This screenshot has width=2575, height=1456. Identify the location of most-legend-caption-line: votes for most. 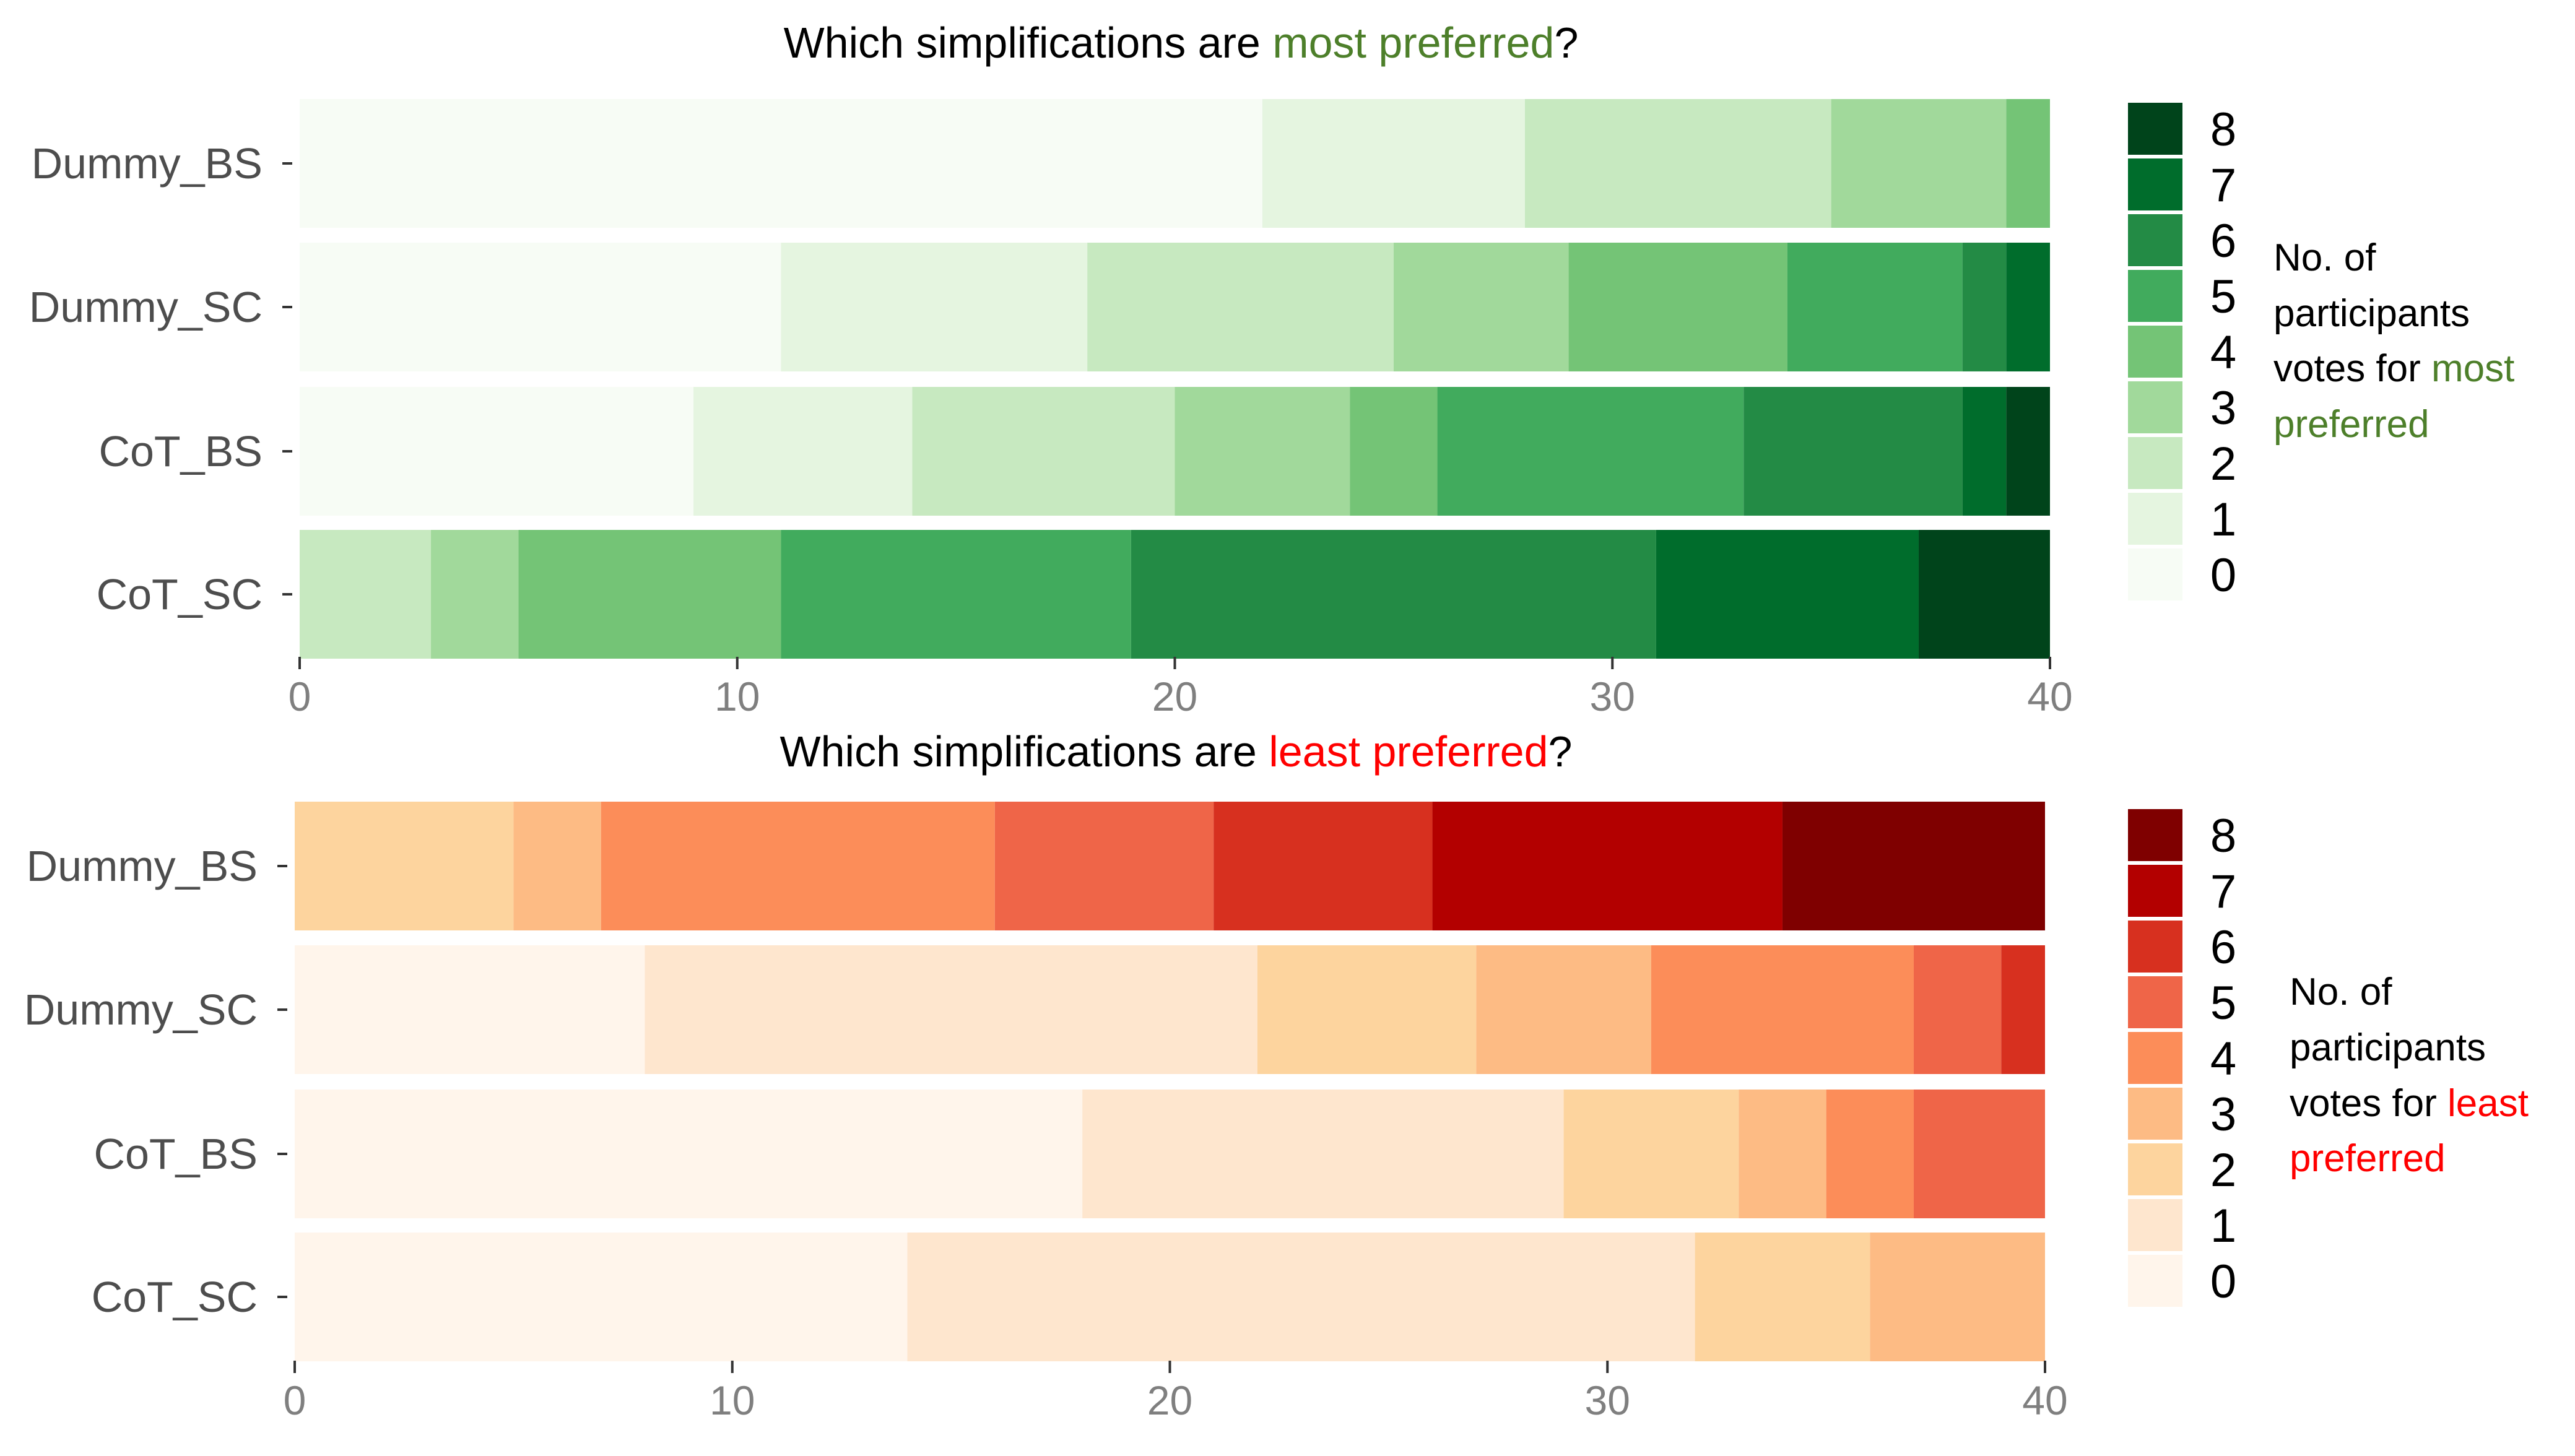
(2394, 369).